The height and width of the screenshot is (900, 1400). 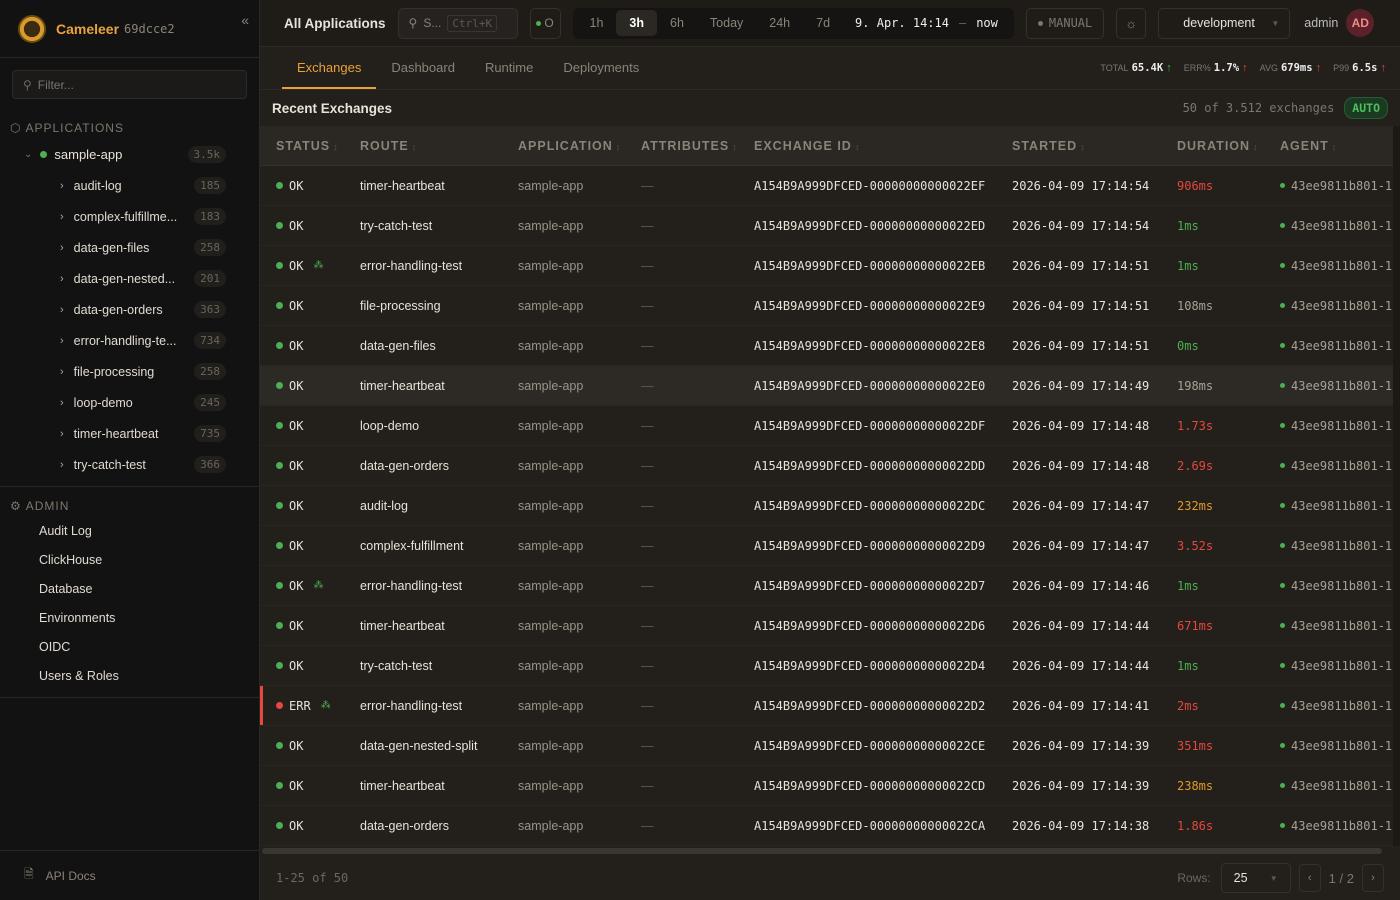 What do you see at coordinates (1366, 108) in the screenshot?
I see `auto-refresh-badge: AUTO` at bounding box center [1366, 108].